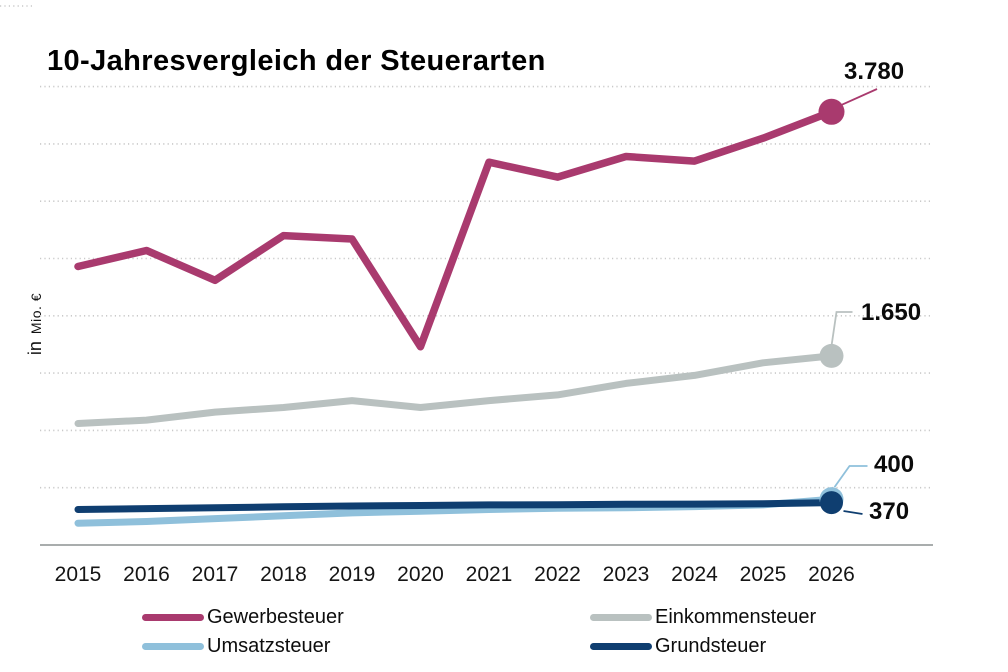 Image resolution: width=1008 pixels, height=672 pixels. Describe the element at coordinates (352, 574) in the screenshot. I see `year-label-2019: 2019` at that location.